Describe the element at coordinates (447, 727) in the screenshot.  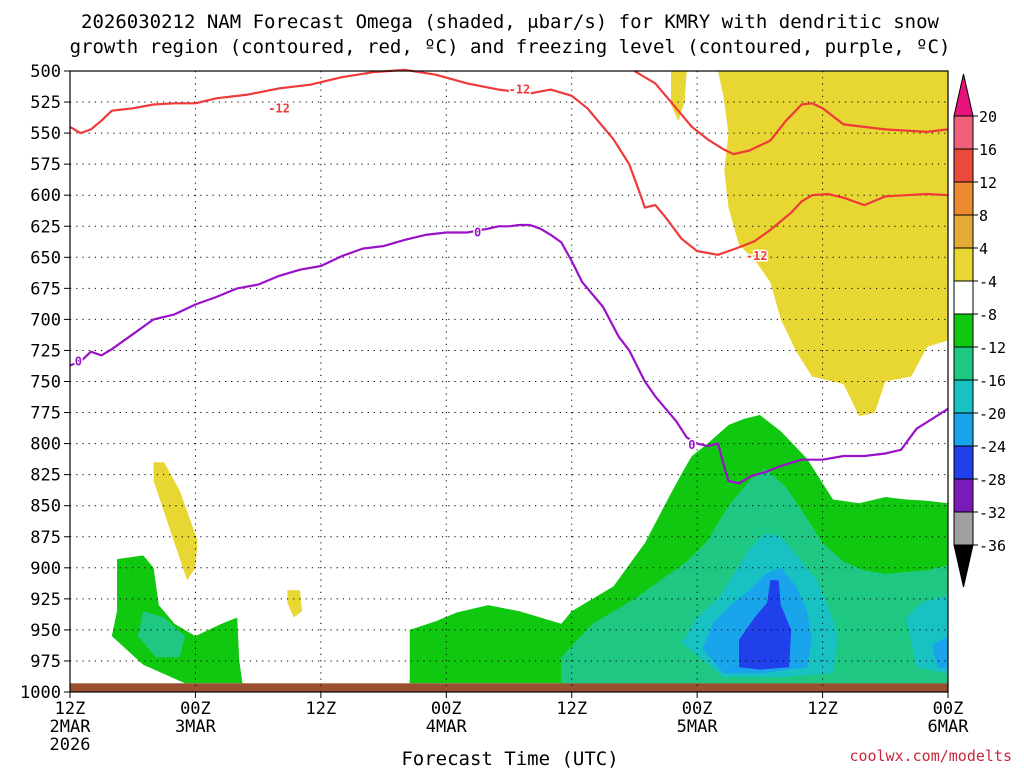
I see `x-tick-label-3-1: 4MAR` at that location.